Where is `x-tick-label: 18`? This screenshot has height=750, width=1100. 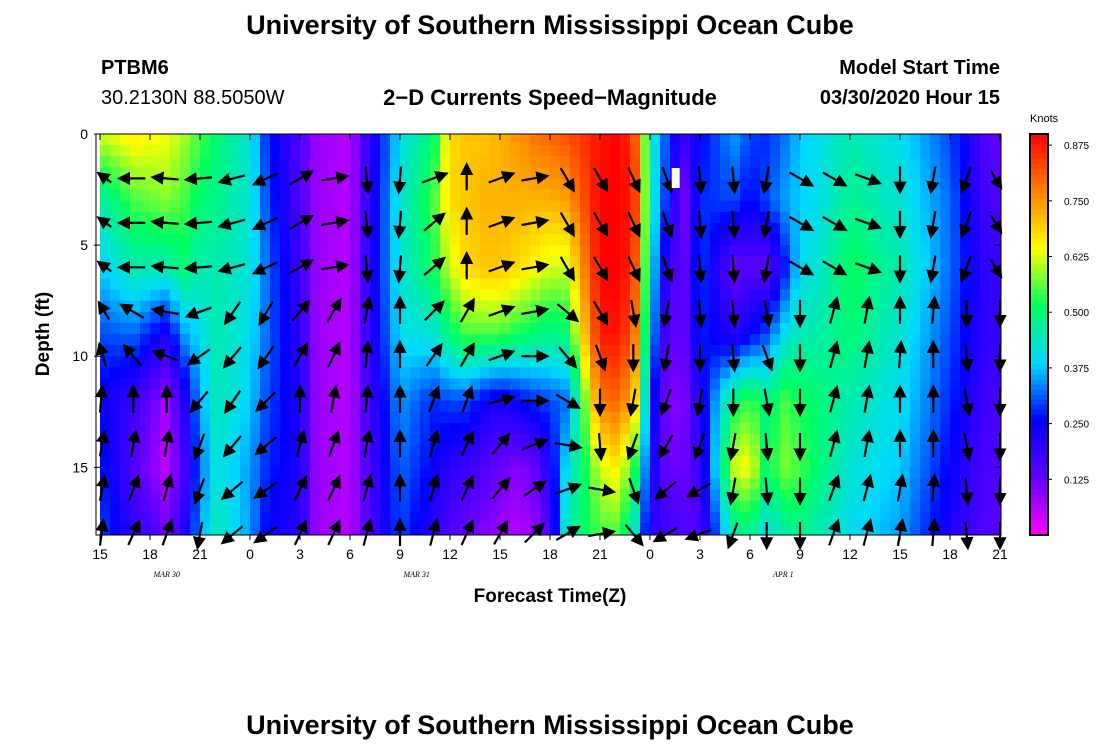
x-tick-label: 18 is located at coordinates (550, 554).